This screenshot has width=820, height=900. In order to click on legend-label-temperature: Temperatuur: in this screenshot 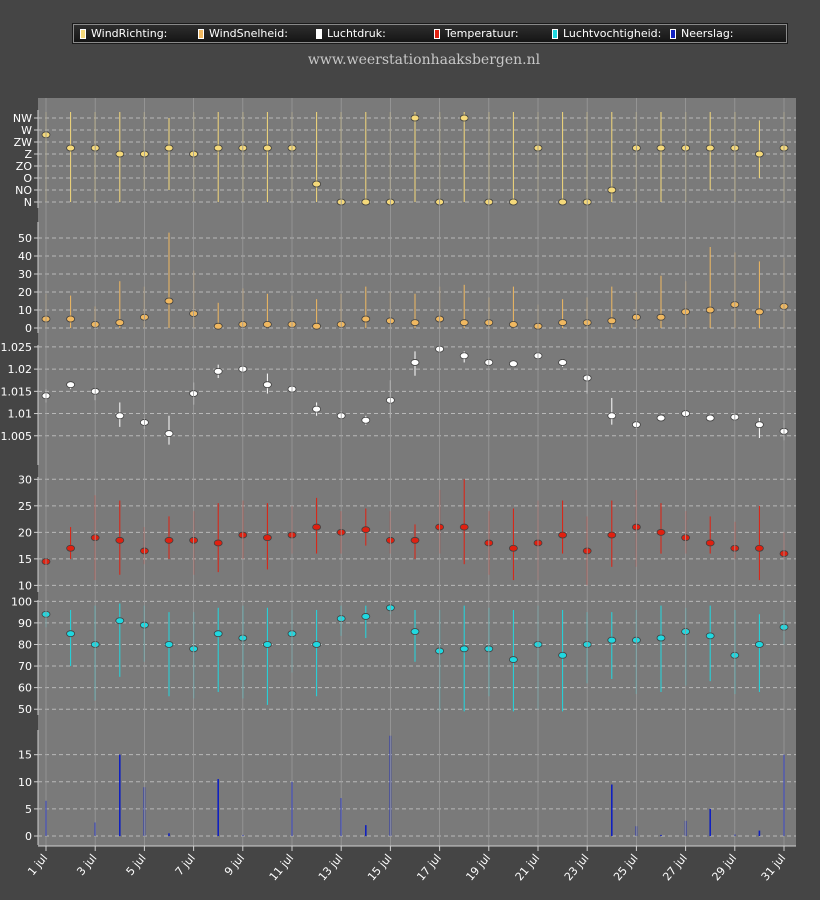, I will do `click(482, 33)`.